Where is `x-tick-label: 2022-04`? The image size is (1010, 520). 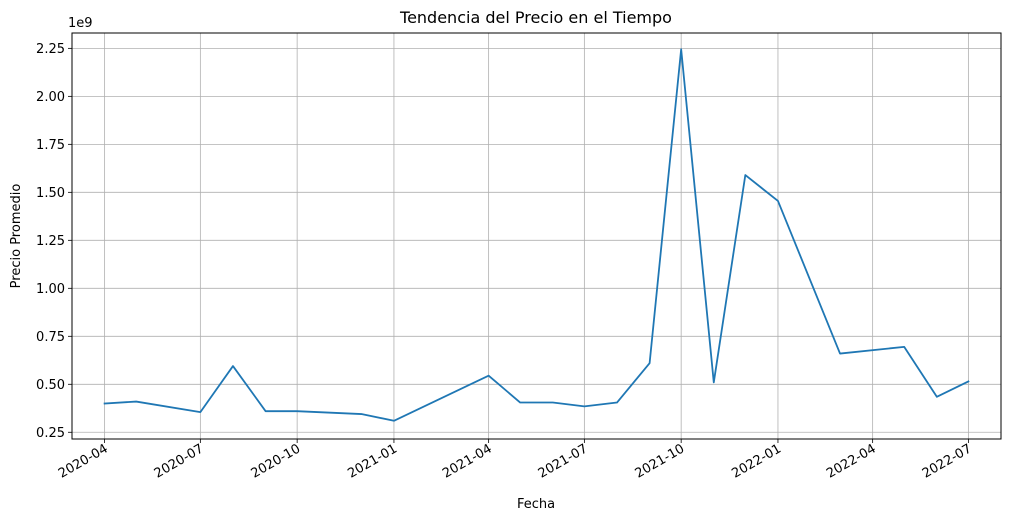
x-tick-label: 2022-04 is located at coordinates (851, 461).